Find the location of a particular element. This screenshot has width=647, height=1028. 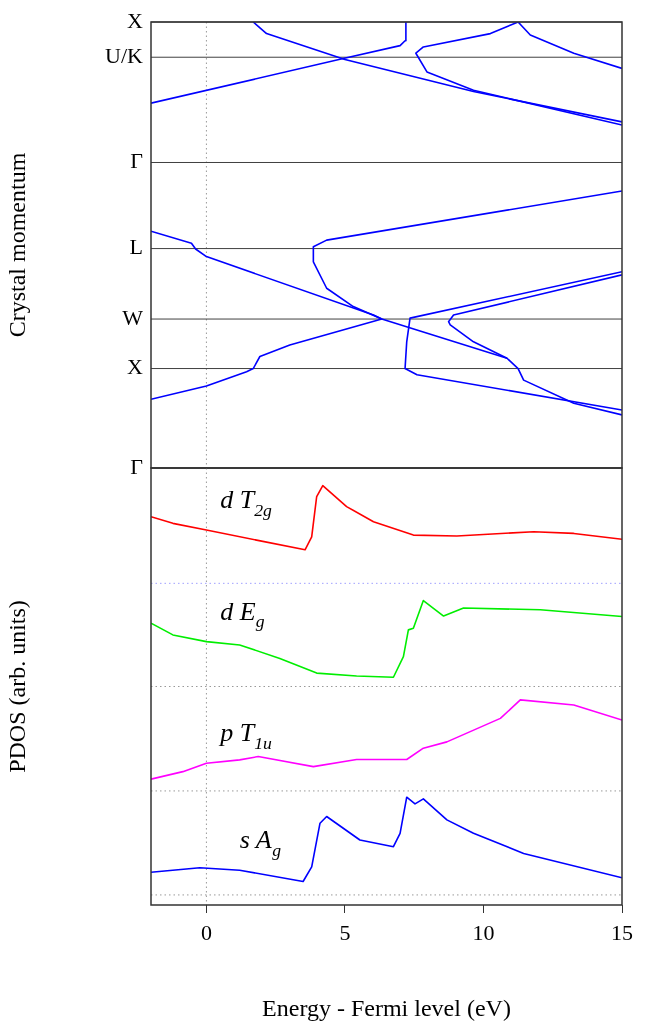

y-axis-title: PDOS (arb. units) is located at coordinates (16, 686).